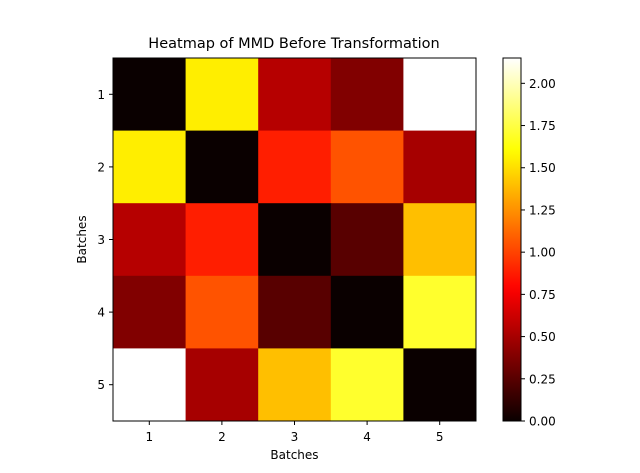 The image size is (640, 473). I want to click on colorbar-tick-label: 0.00, so click(542, 422).